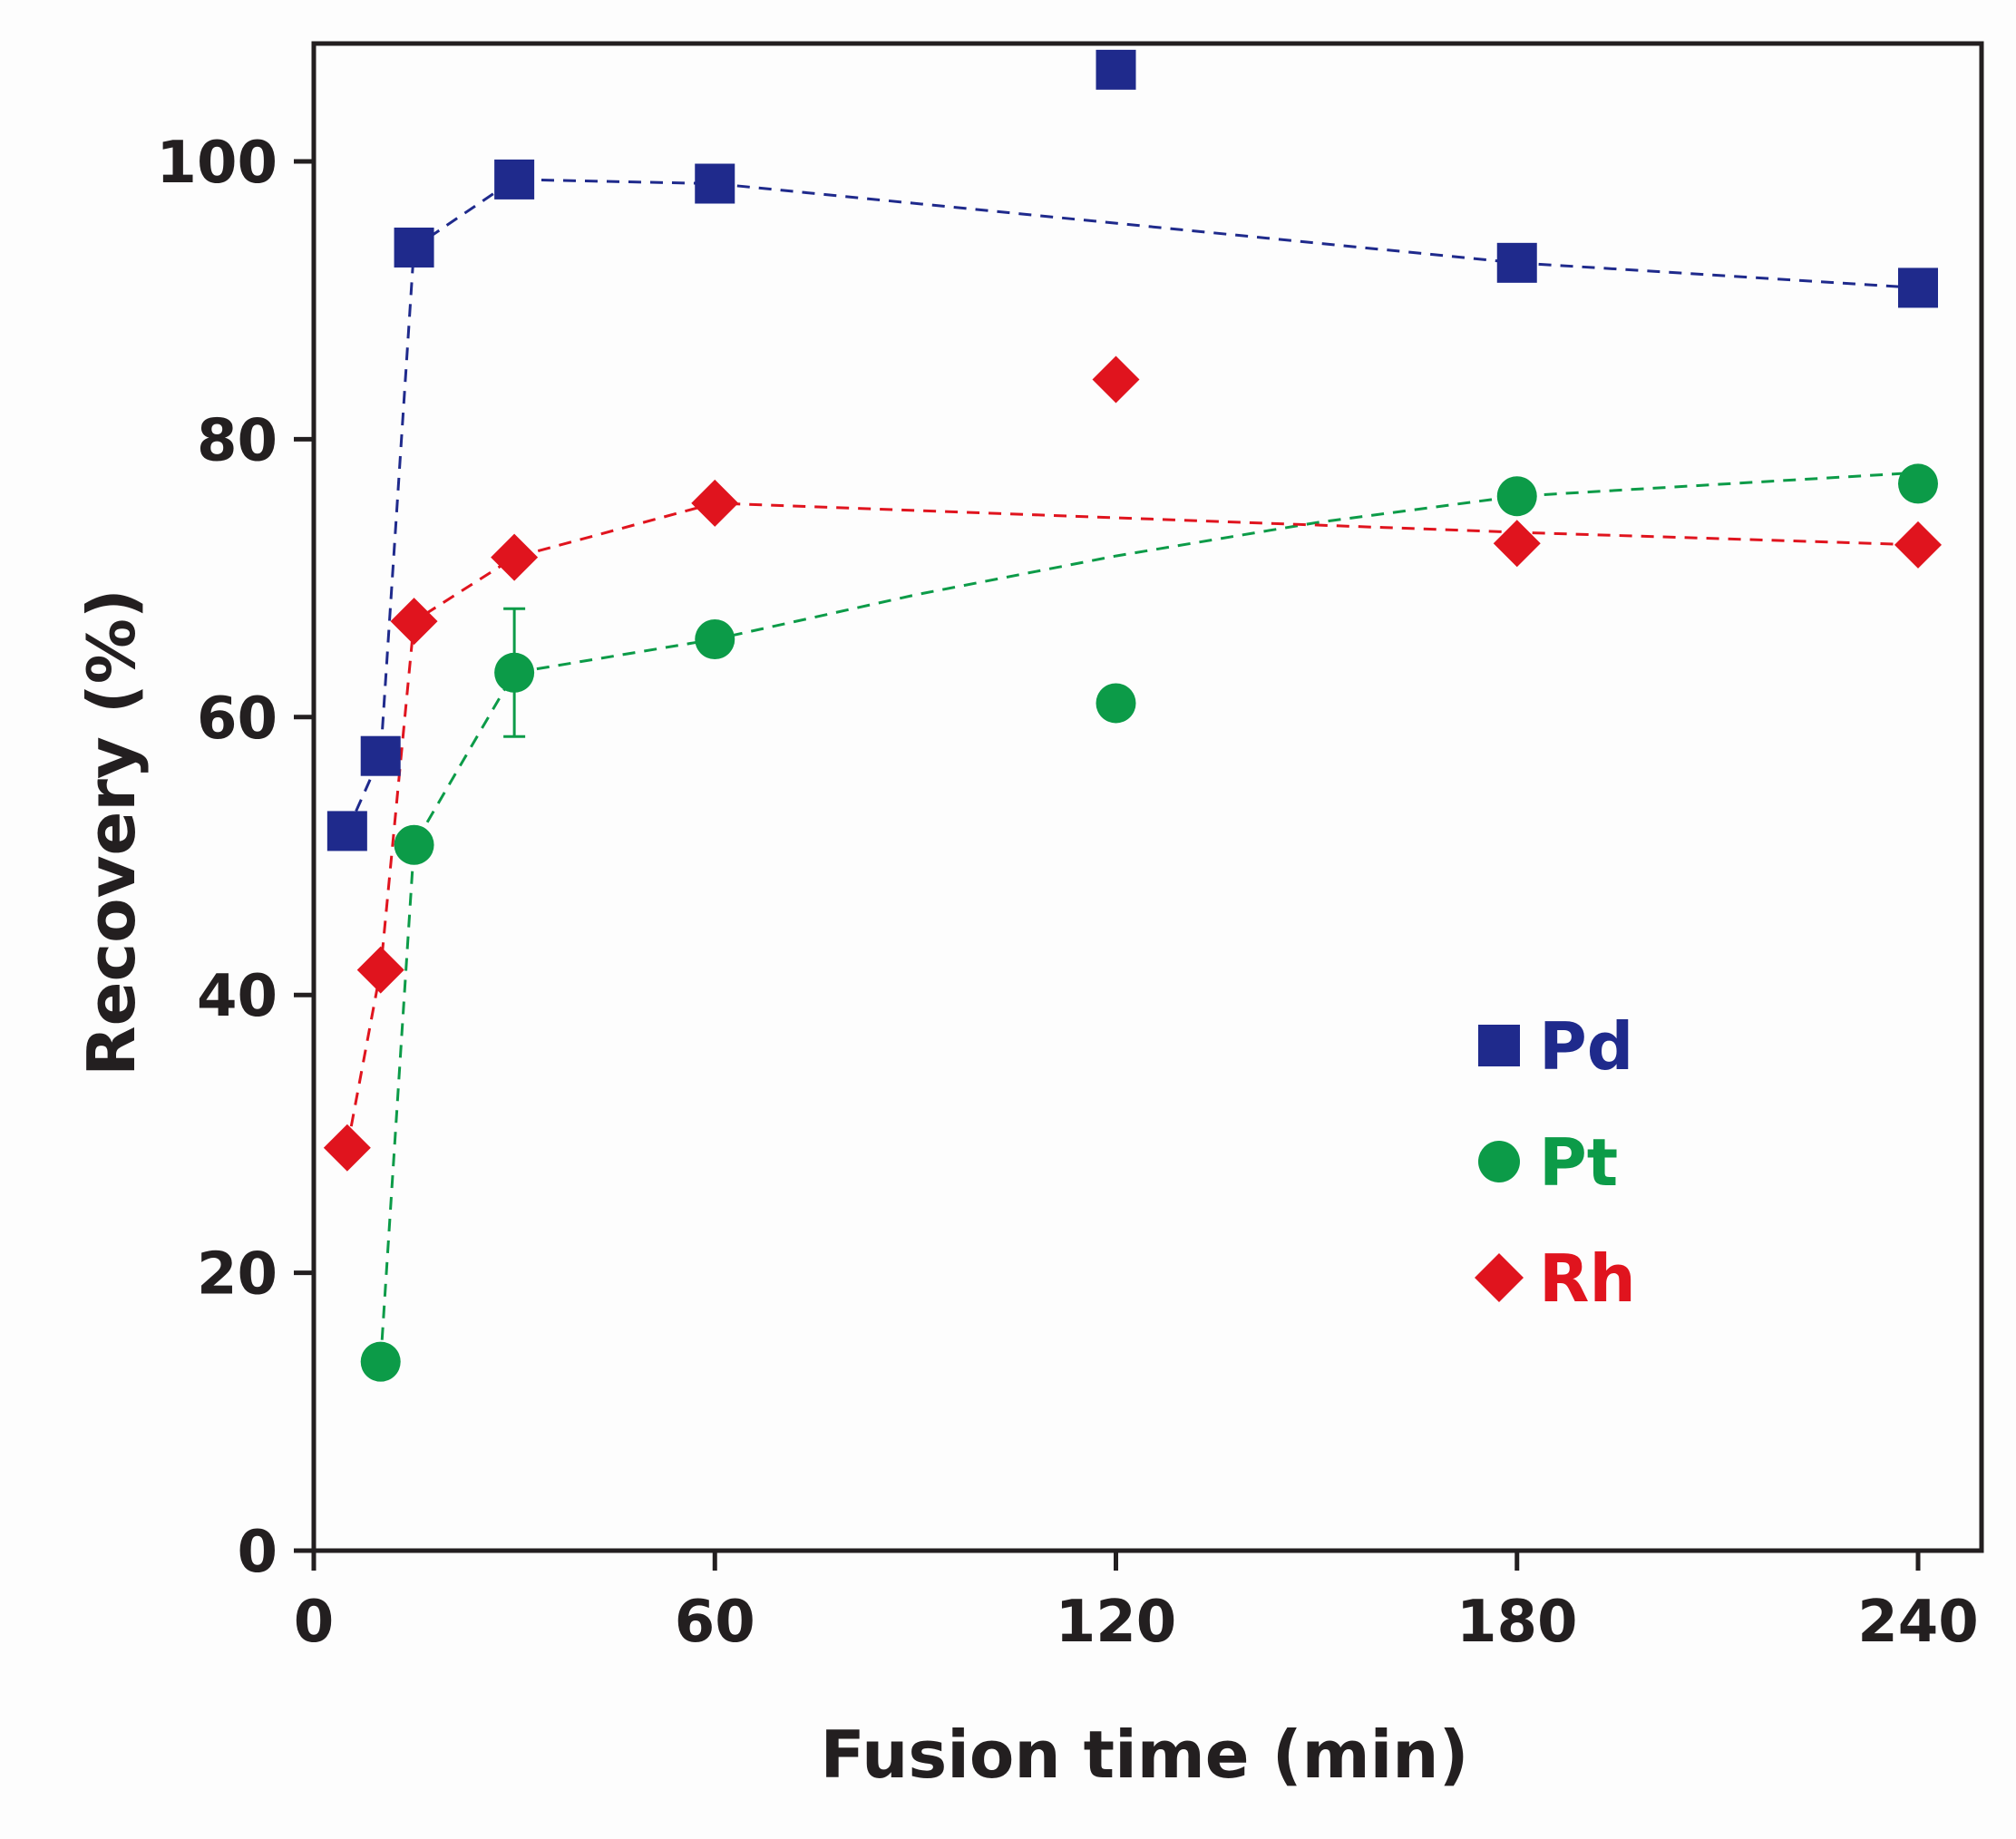  I want to click on y-tick-label: 40, so click(237, 997).